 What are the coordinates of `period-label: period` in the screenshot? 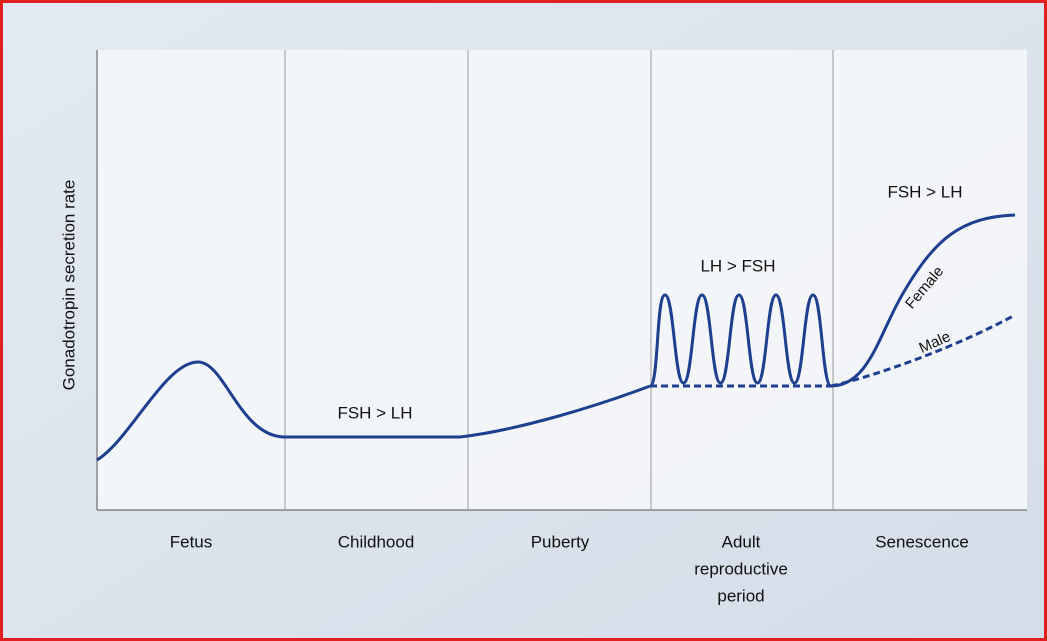 It's located at (740, 595).